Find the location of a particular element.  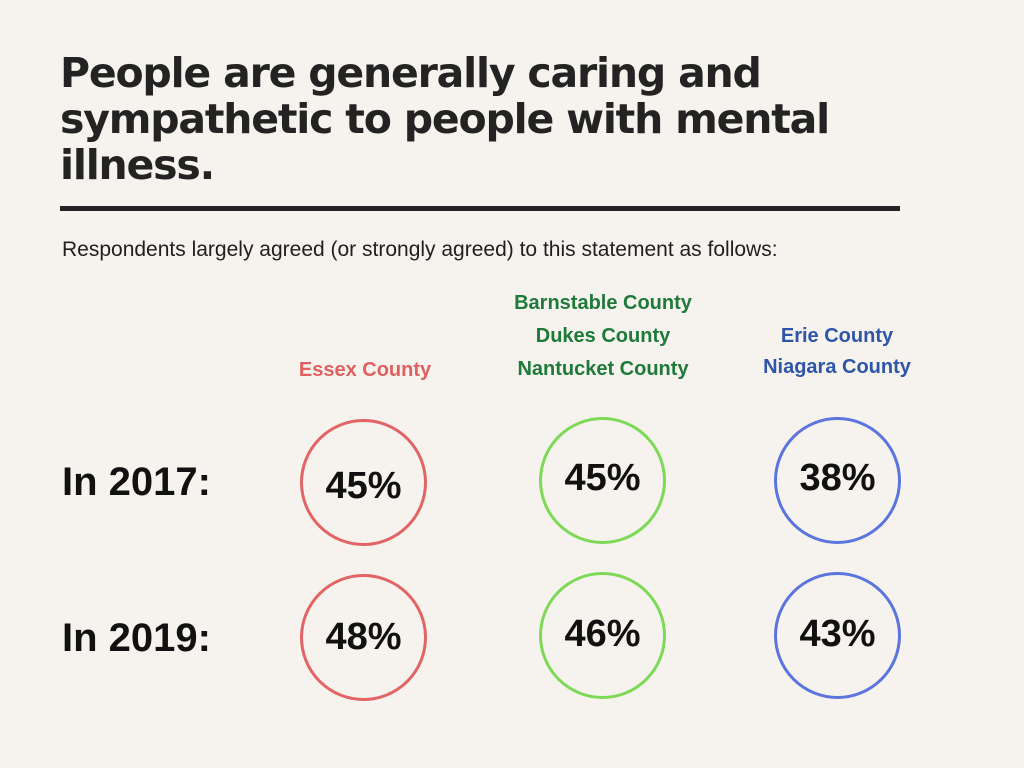

county-name: Essex County is located at coordinates (365, 370).